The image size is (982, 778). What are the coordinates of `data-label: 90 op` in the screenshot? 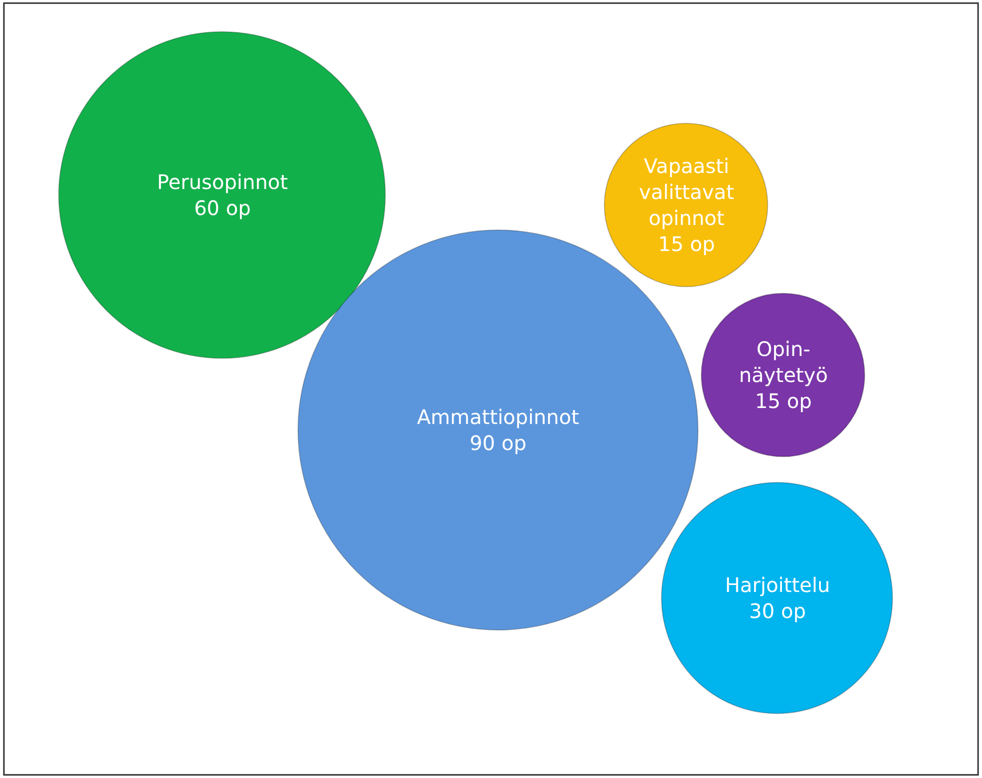 It's located at (498, 443).